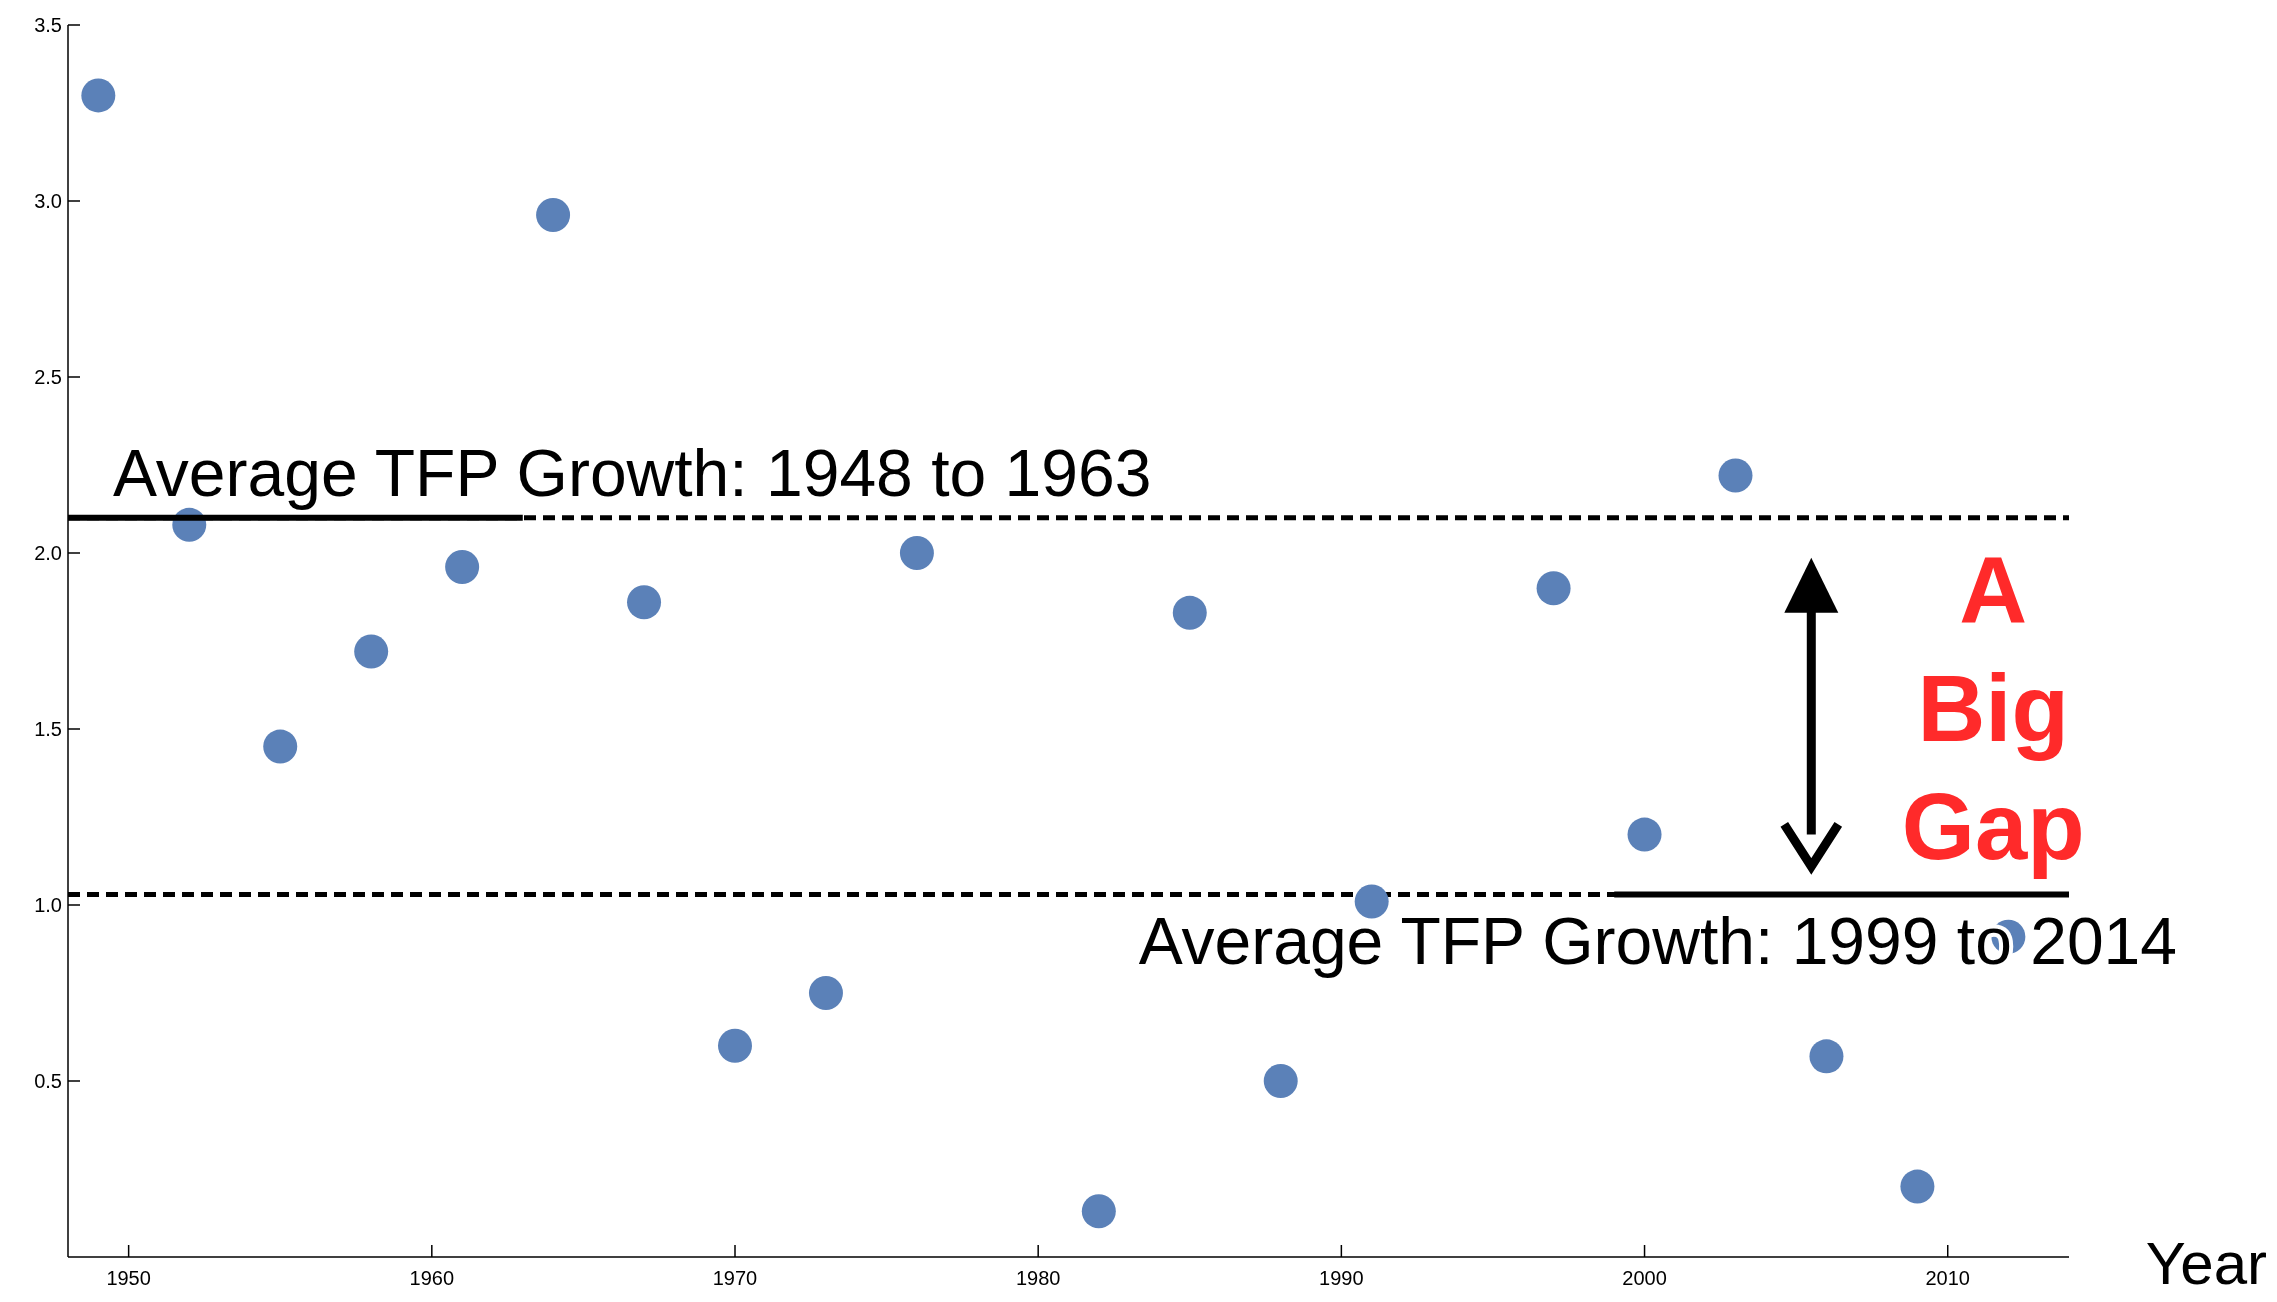 This screenshot has width=2277, height=1302. What do you see at coordinates (1038, 1278) in the screenshot?
I see `x-tick-label: 1980` at bounding box center [1038, 1278].